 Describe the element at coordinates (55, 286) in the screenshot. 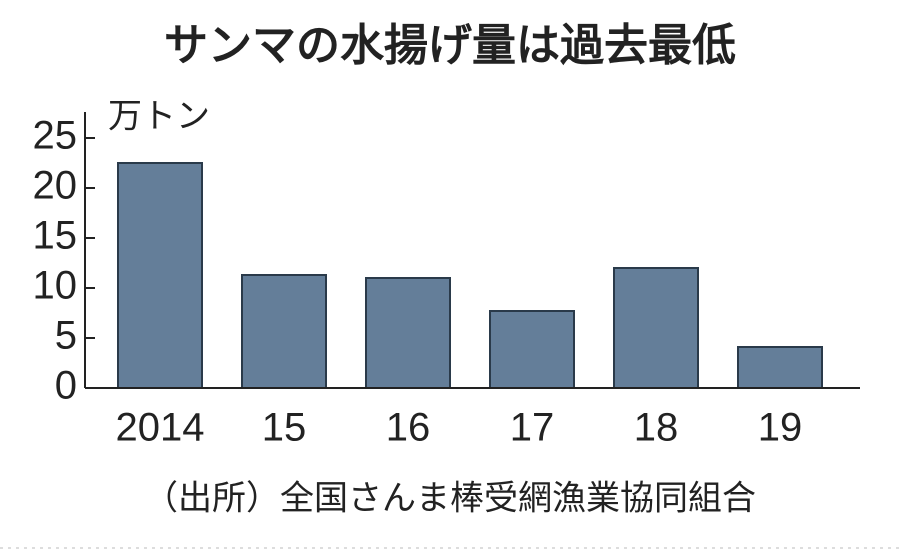

I see `y-tick-label: 10` at that location.